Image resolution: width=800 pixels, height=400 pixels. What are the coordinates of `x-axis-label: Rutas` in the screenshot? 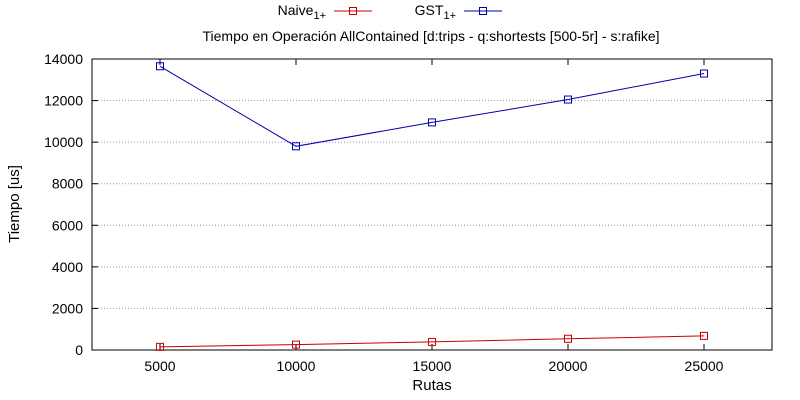 It's located at (431, 385).